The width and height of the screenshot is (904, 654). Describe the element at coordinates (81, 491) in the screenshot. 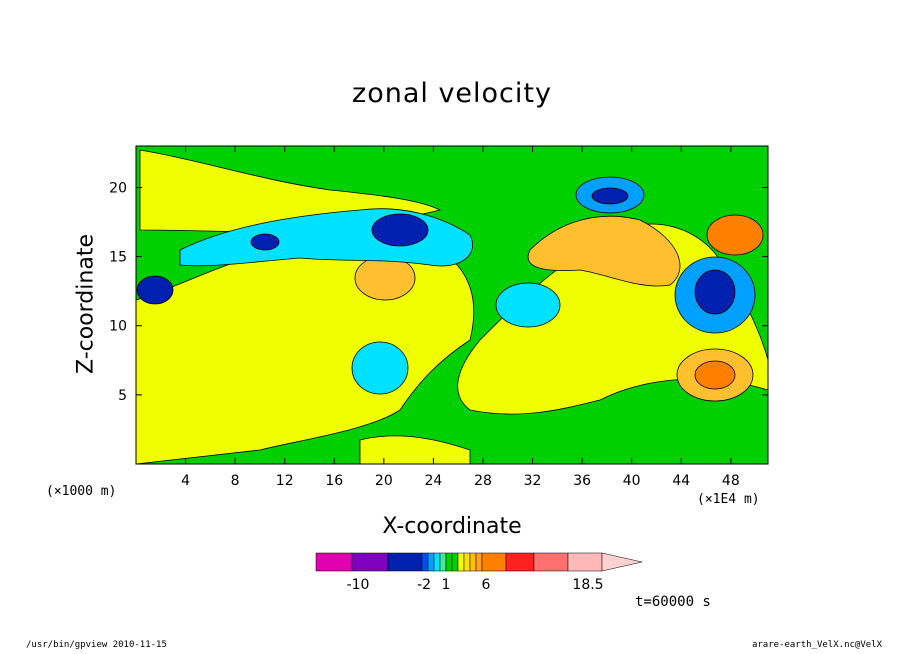

I see `y-axis-unit: (×1000 m)` at that location.